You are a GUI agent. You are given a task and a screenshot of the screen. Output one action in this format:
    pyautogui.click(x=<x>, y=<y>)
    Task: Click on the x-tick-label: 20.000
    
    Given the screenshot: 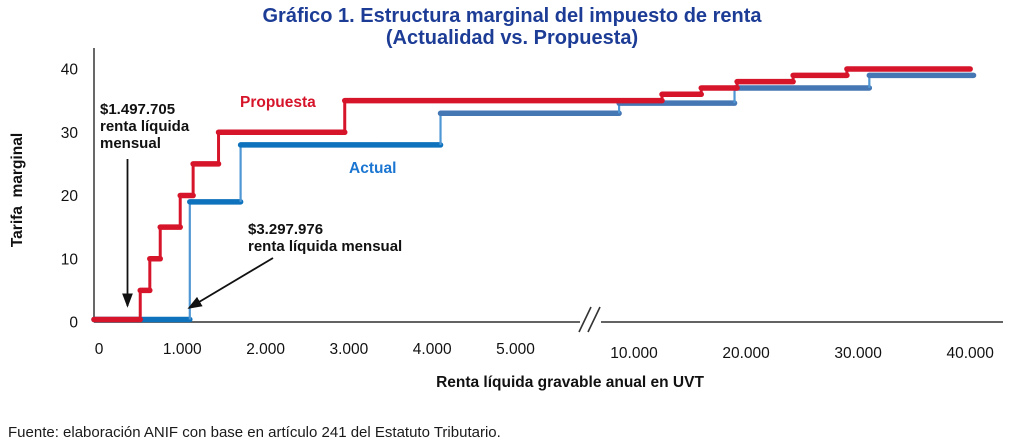 What is the action you would take?
    pyautogui.click(x=746, y=353)
    